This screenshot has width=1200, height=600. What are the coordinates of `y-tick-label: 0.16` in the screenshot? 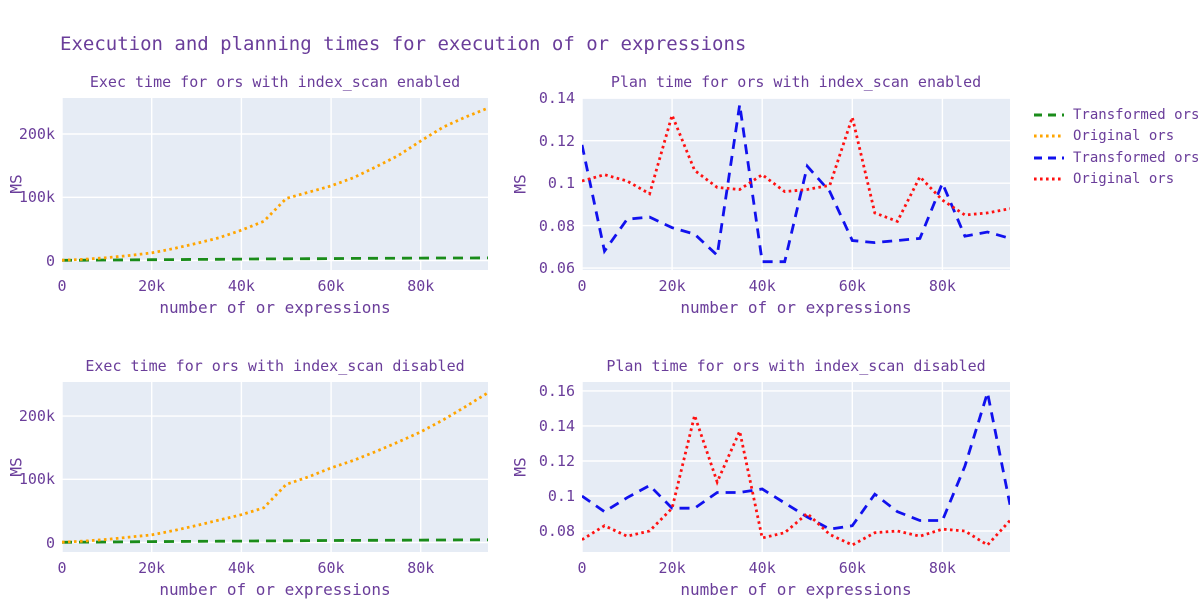 It's located at (556, 390).